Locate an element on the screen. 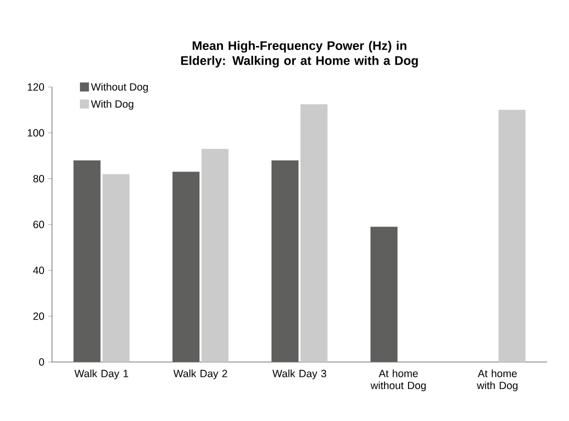  y-tick-label: 20 is located at coordinates (38, 316).